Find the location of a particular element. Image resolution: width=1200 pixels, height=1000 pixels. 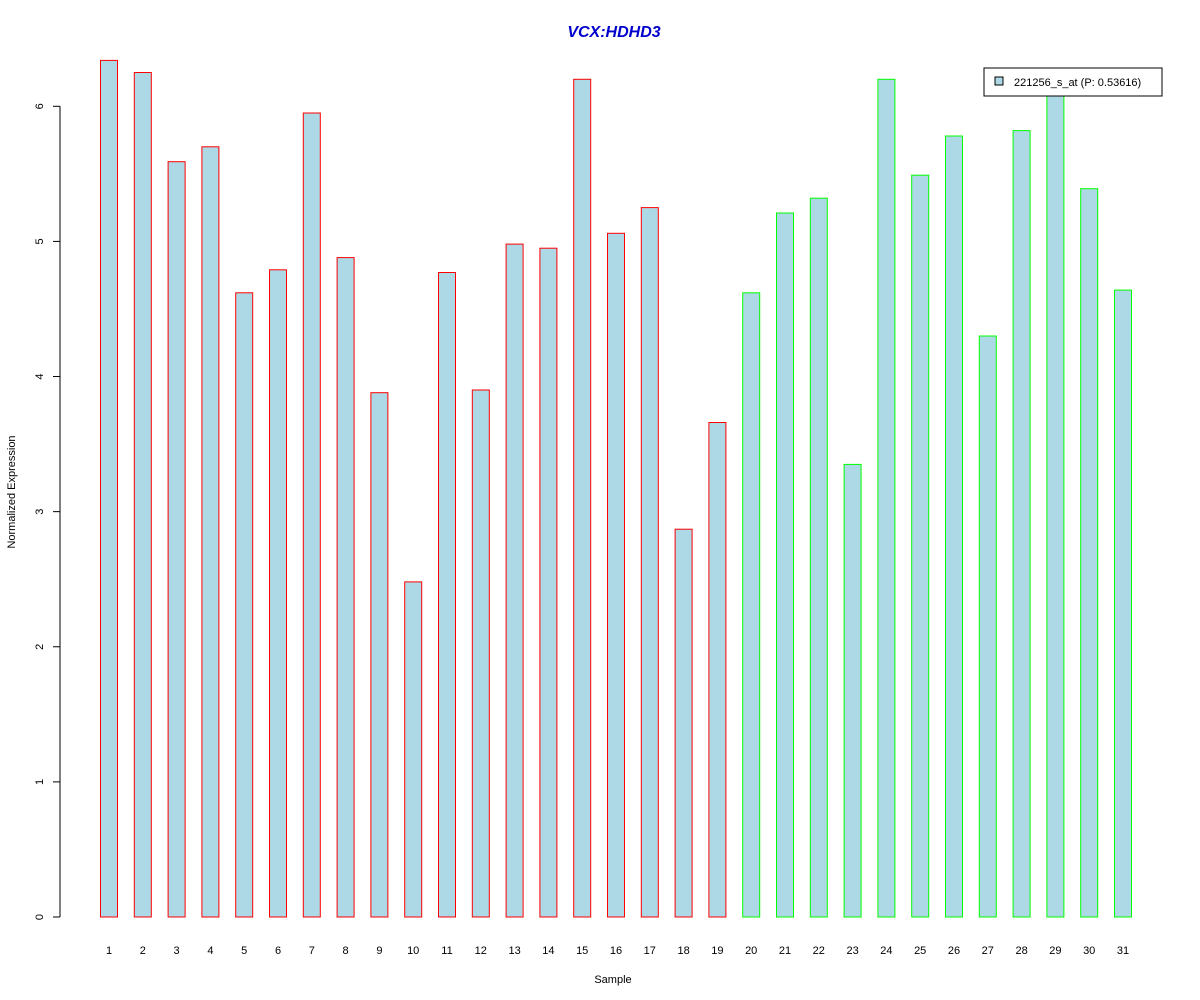

y-tick-label: 2 is located at coordinates (40, 647).